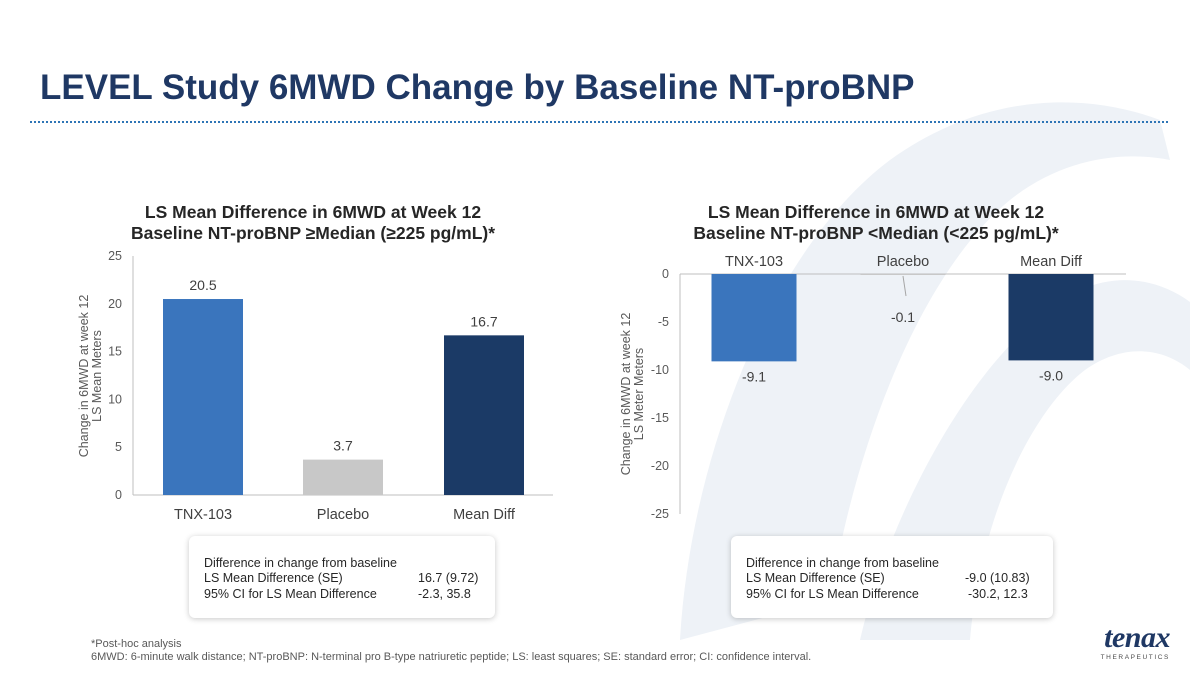 The image size is (1200, 680). Describe the element at coordinates (118, 495) in the screenshot. I see `left-y-tick-label: 0` at that location.